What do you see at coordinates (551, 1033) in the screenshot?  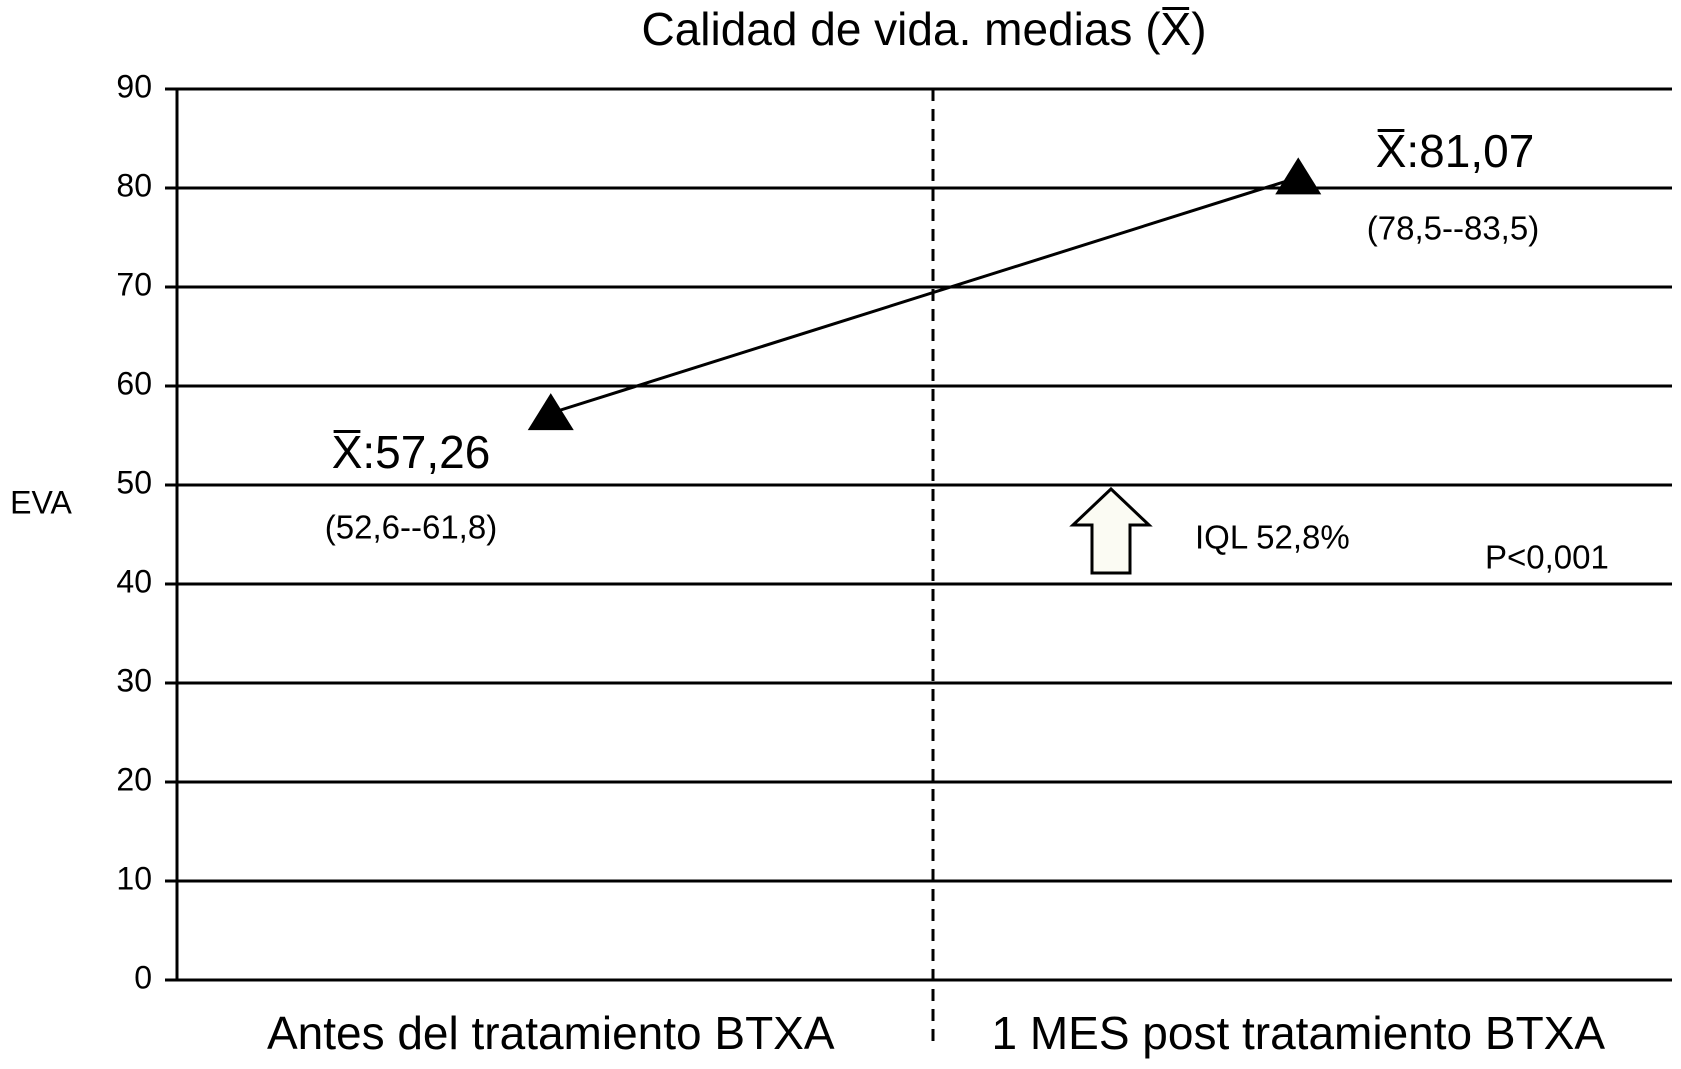 I see `x-tick-label: Antes del tratamiento BTXA` at bounding box center [551, 1033].